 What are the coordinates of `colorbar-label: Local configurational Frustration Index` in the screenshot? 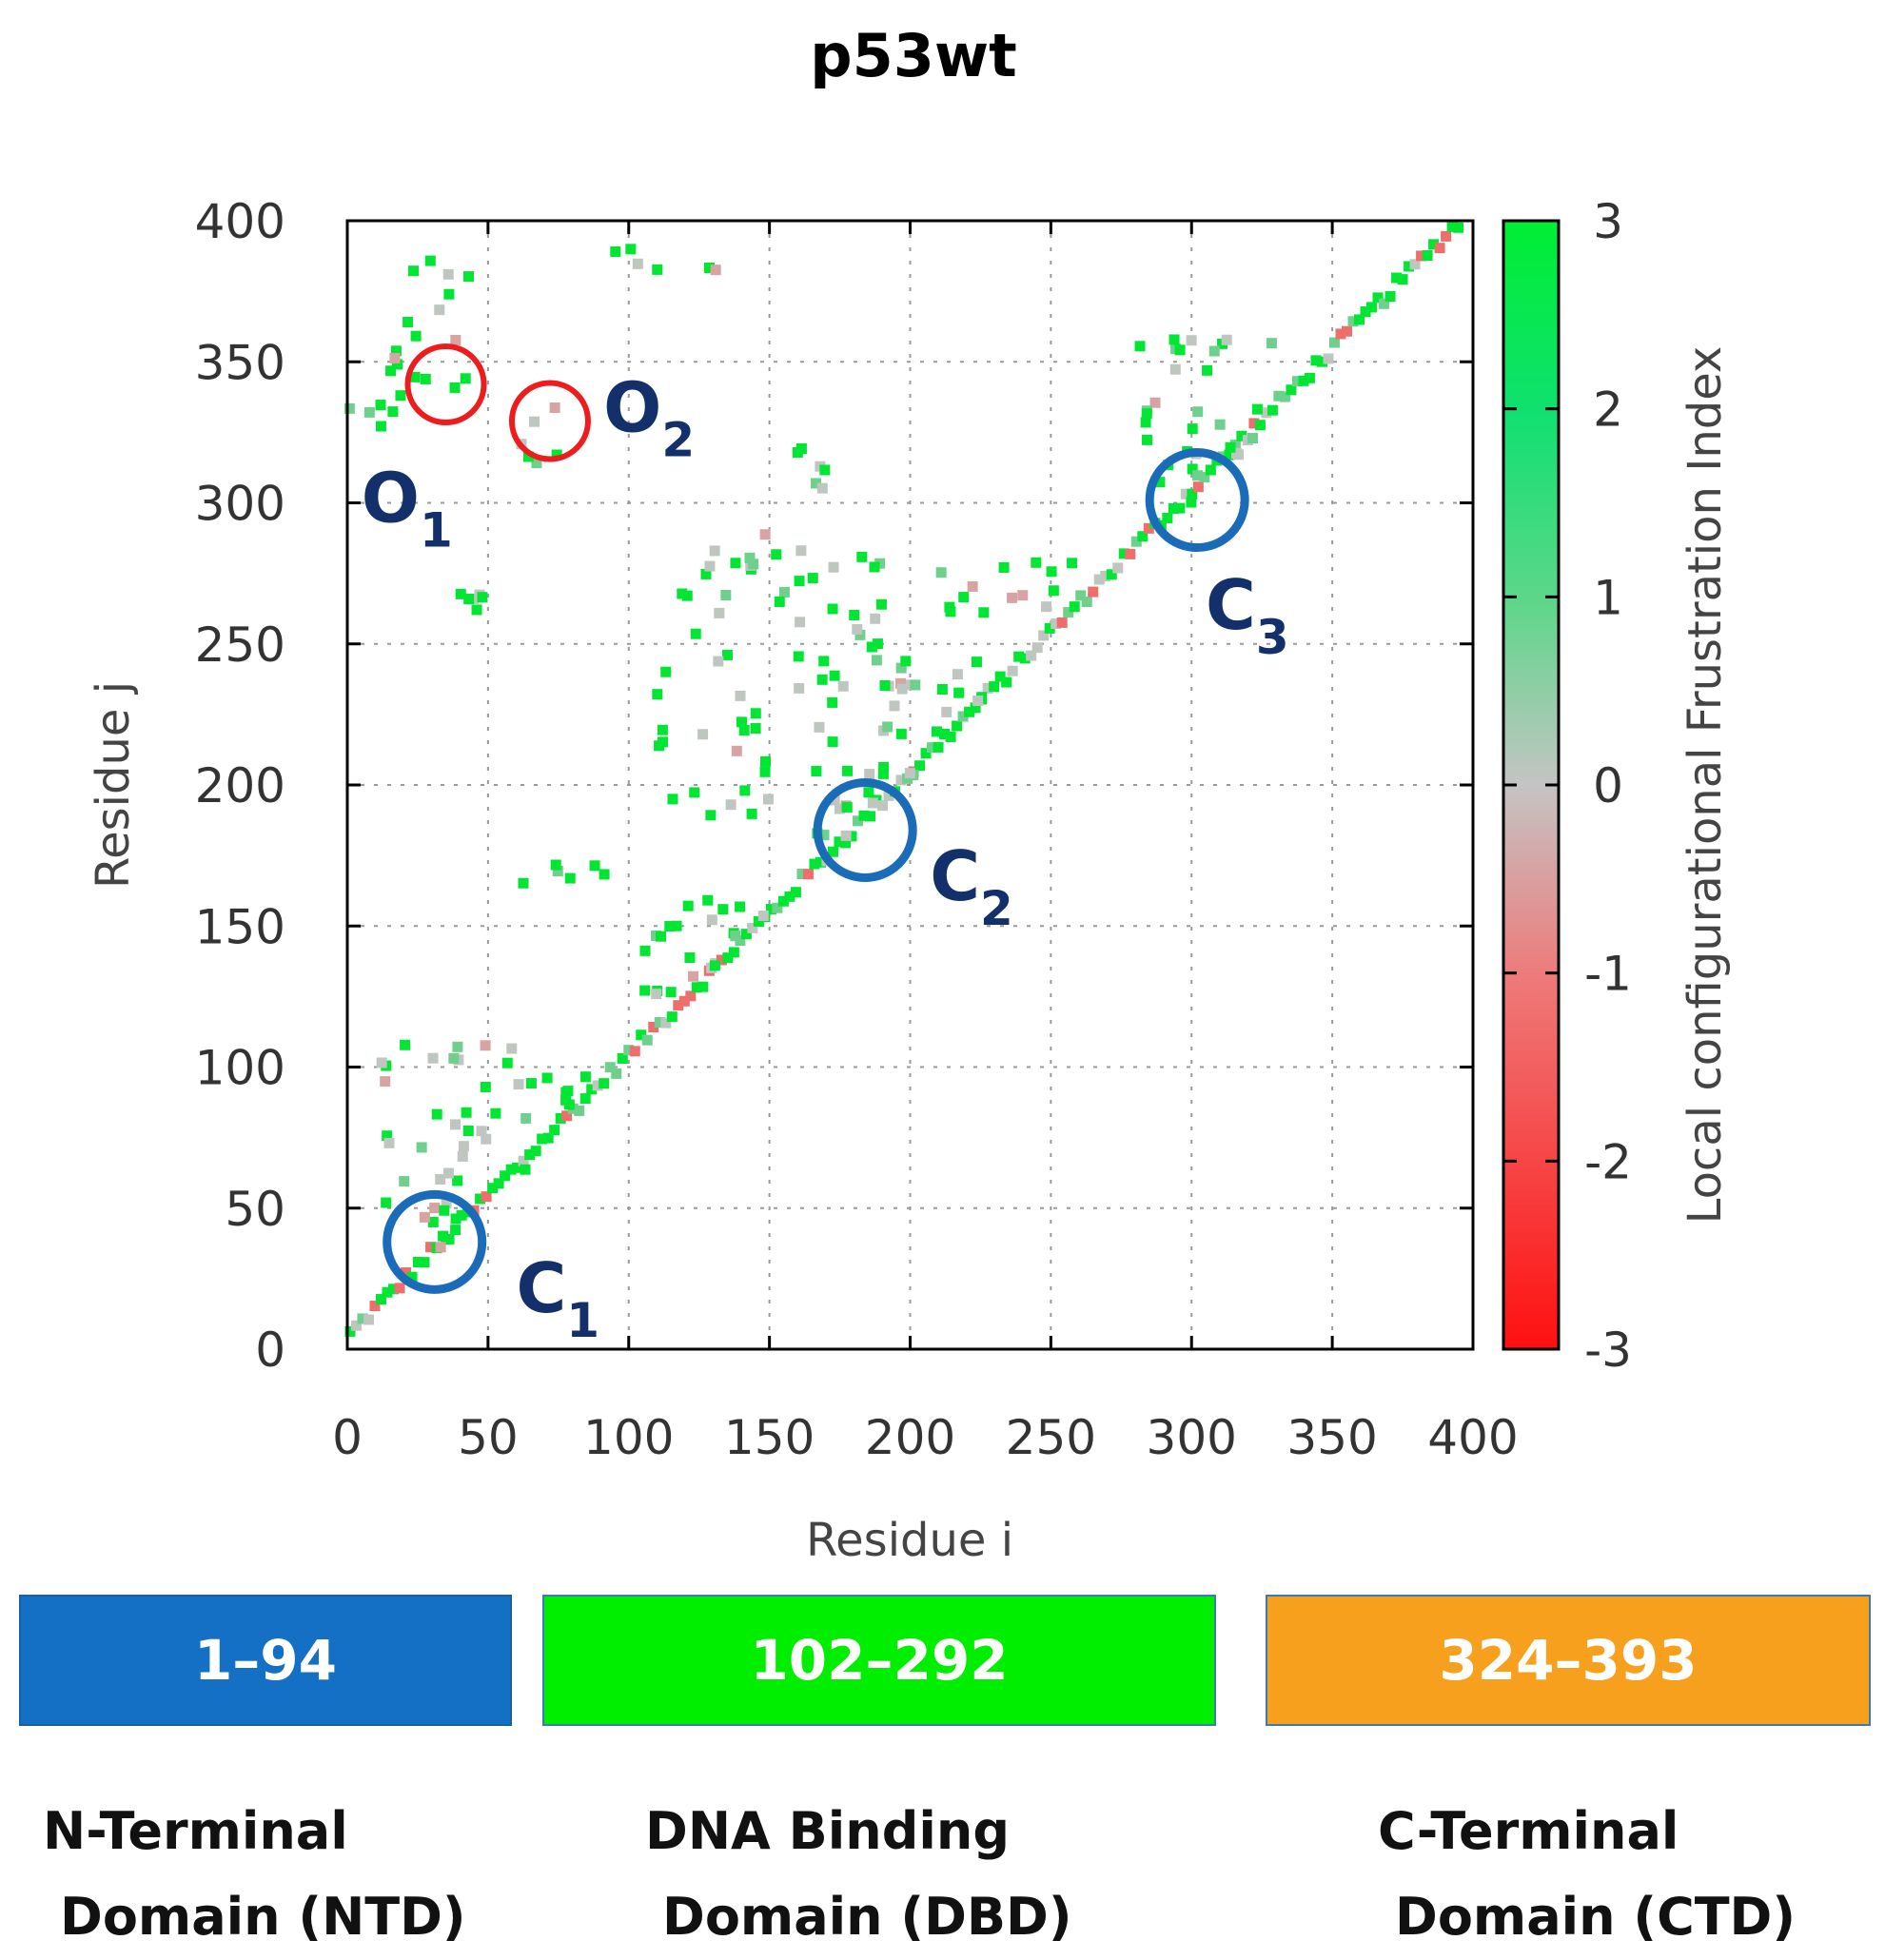 It's located at (1705, 785).